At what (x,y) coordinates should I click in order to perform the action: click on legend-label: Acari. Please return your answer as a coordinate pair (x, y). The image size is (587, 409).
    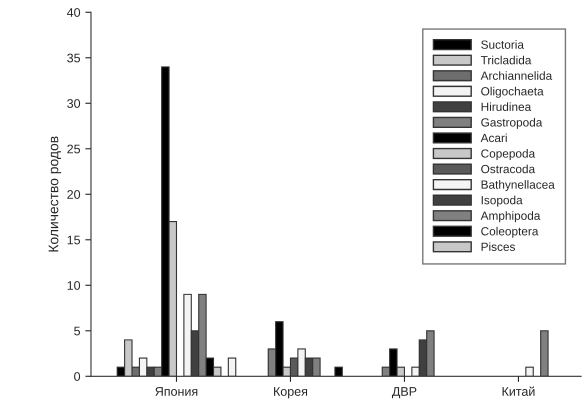
    Looking at the image, I should click on (493, 137).